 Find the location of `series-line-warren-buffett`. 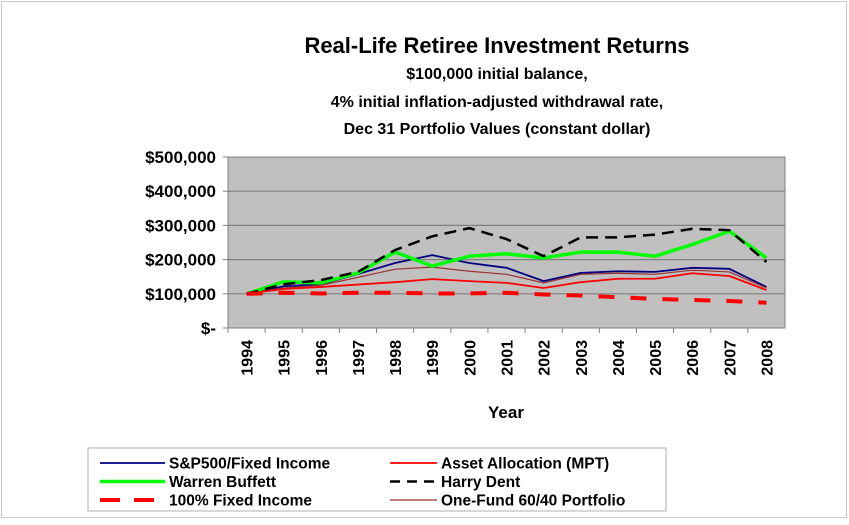

series-line-warren-buffett is located at coordinates (507, 262).